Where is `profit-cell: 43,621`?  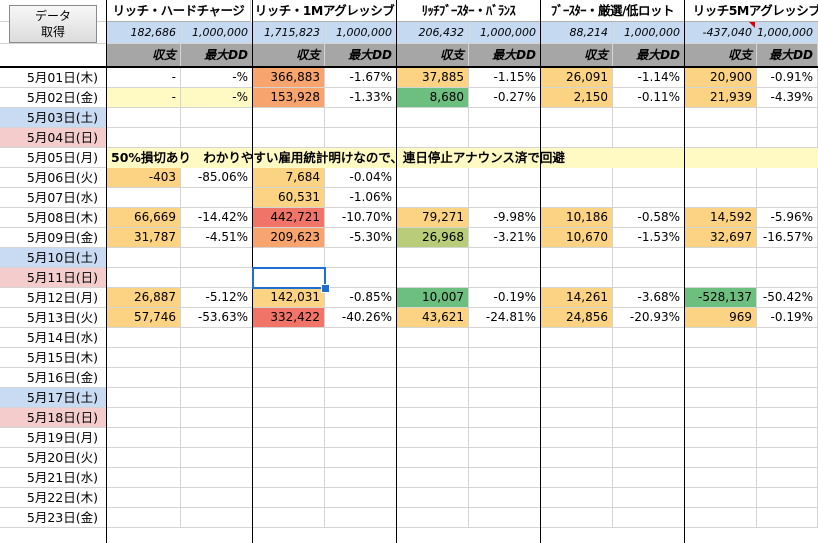 profit-cell: 43,621 is located at coordinates (433, 318).